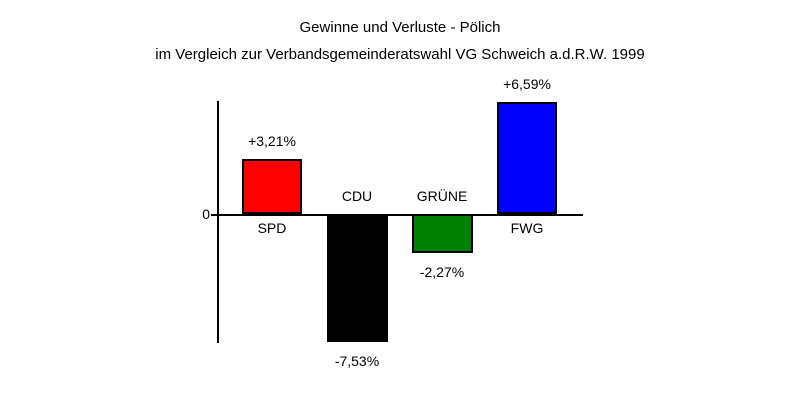 The height and width of the screenshot is (400, 800). I want to click on bar-gruene, so click(442, 233).